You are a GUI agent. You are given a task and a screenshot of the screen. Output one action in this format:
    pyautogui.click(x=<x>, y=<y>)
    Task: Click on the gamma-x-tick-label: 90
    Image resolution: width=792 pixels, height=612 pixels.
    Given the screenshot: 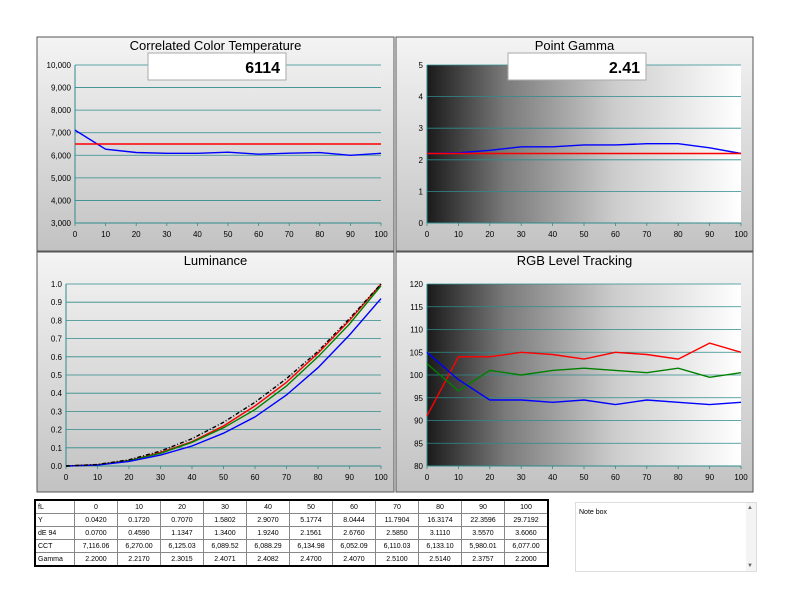 What is the action you would take?
    pyautogui.click(x=709, y=234)
    